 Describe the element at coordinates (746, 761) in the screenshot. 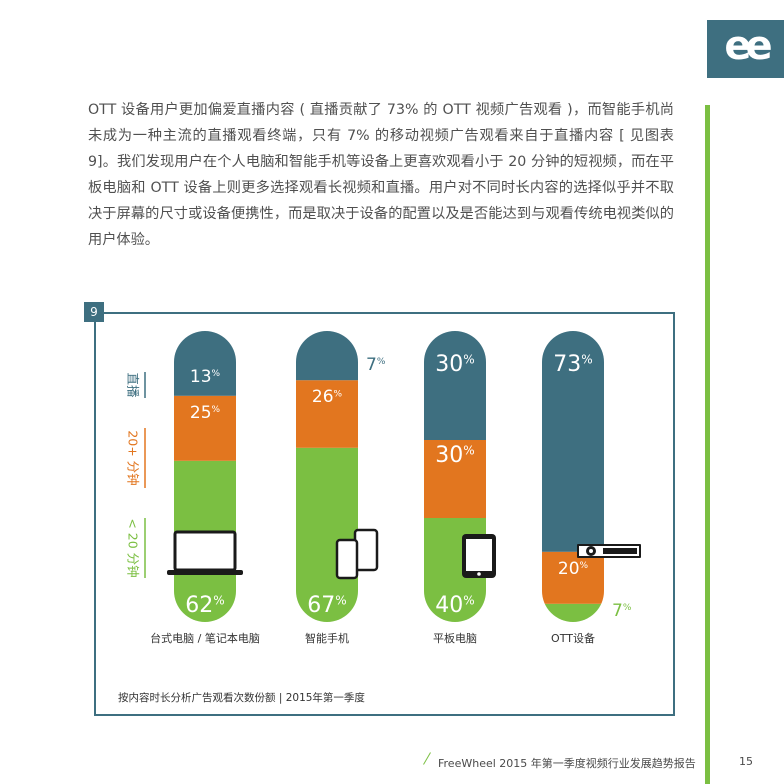

I see `page-number: 15` at that location.